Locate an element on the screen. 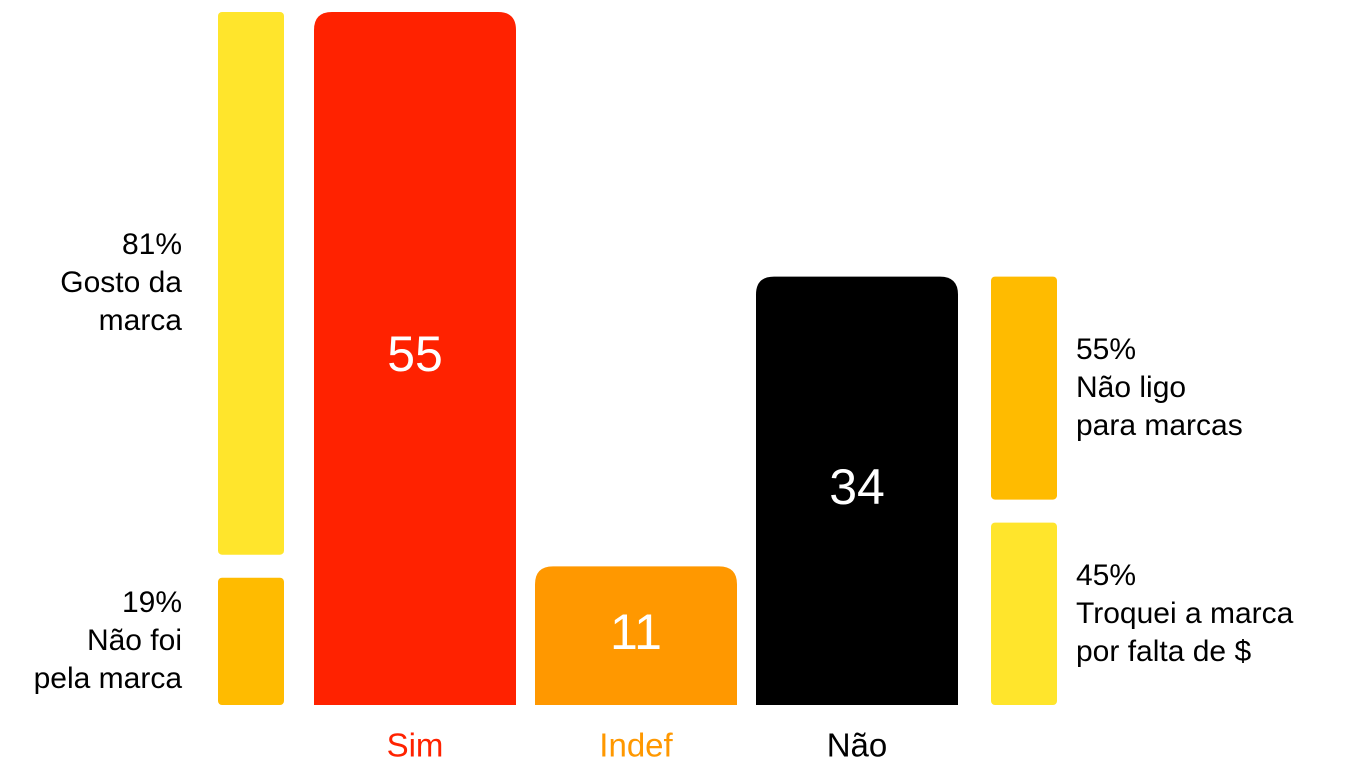 The image size is (1345, 767). breakdown-label: 19% Não foi pela marca is located at coordinates (108, 641).